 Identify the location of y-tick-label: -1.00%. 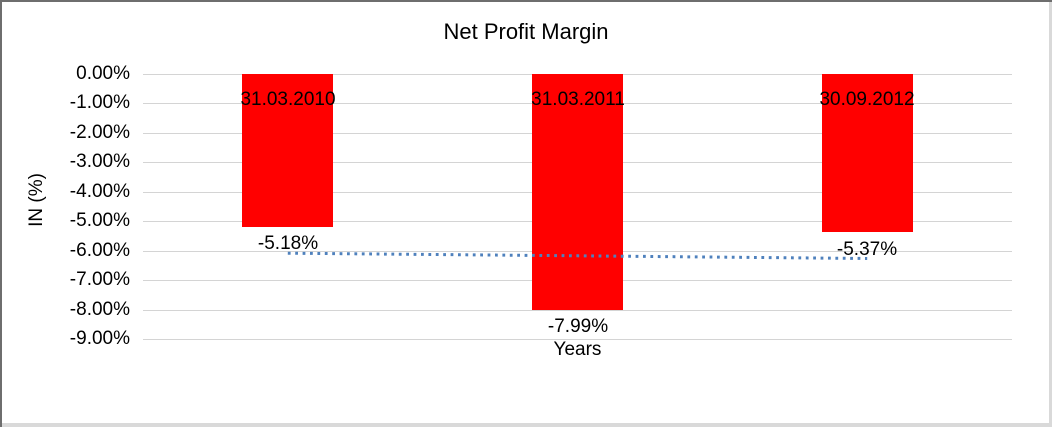
(99, 102).